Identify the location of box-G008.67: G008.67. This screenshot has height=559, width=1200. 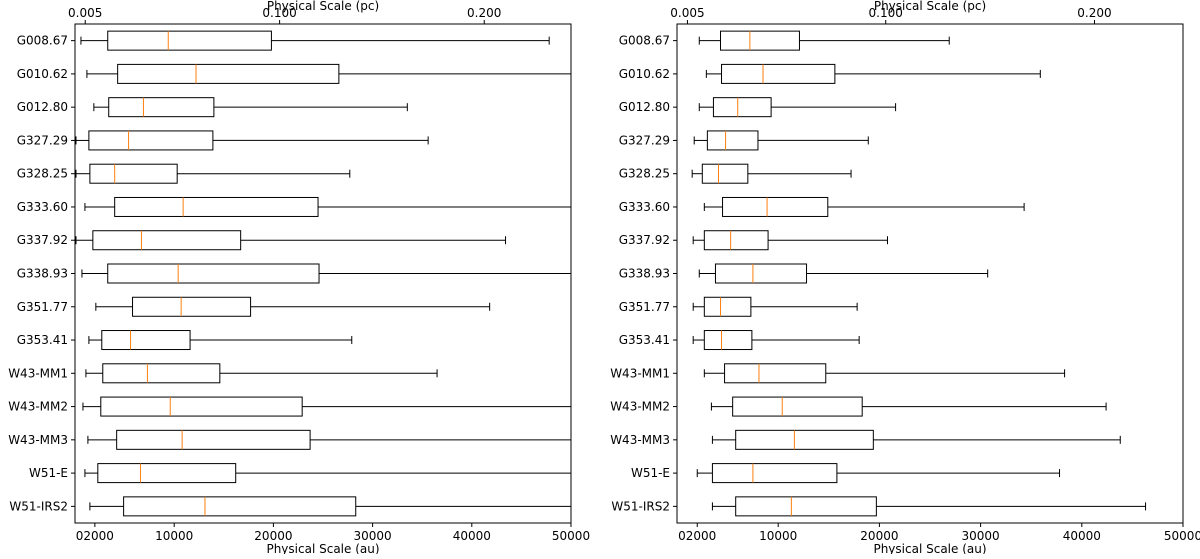
(784, 40).